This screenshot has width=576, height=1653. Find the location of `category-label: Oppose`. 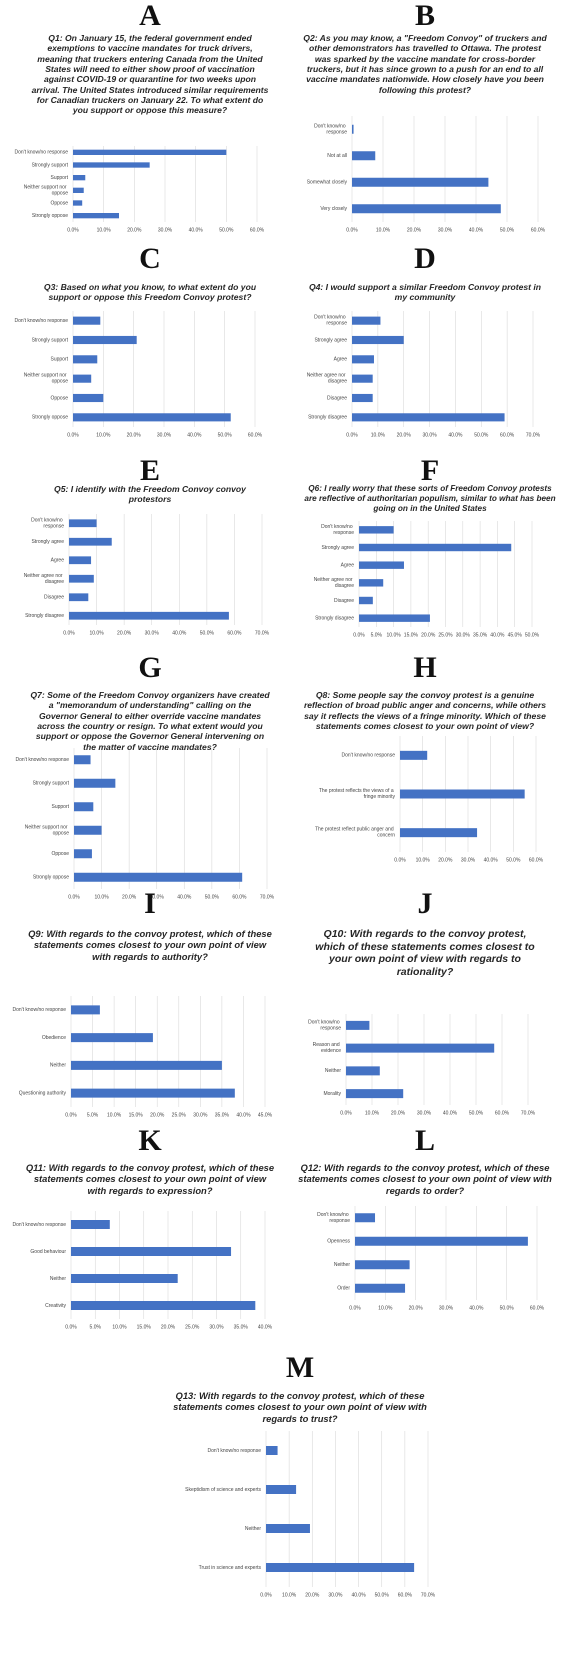

category-label: Oppose is located at coordinates (60, 854).